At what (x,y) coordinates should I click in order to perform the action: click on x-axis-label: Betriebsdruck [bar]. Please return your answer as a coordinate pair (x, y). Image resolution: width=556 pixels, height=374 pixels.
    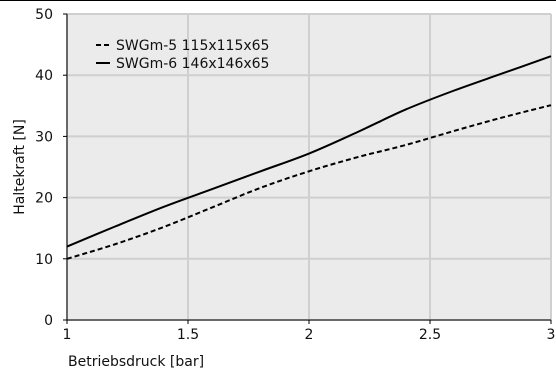
    Looking at the image, I should click on (136, 362).